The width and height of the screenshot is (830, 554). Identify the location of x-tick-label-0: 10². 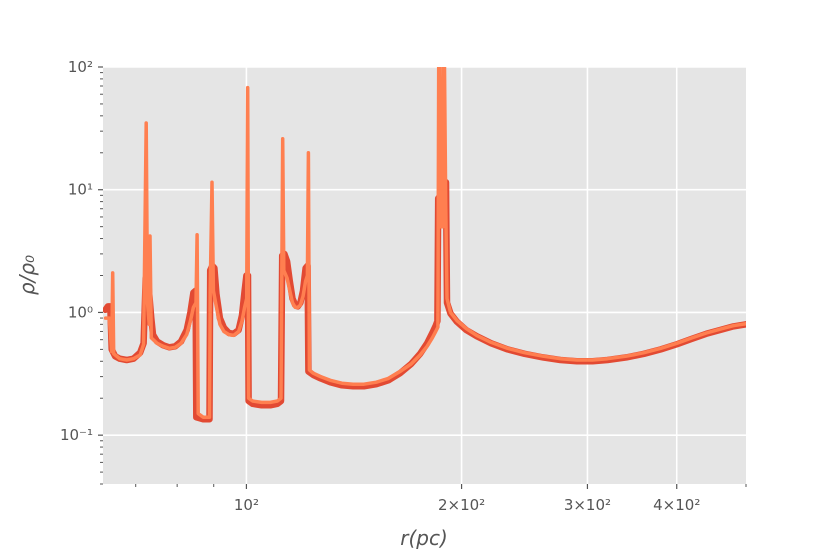
(246, 505).